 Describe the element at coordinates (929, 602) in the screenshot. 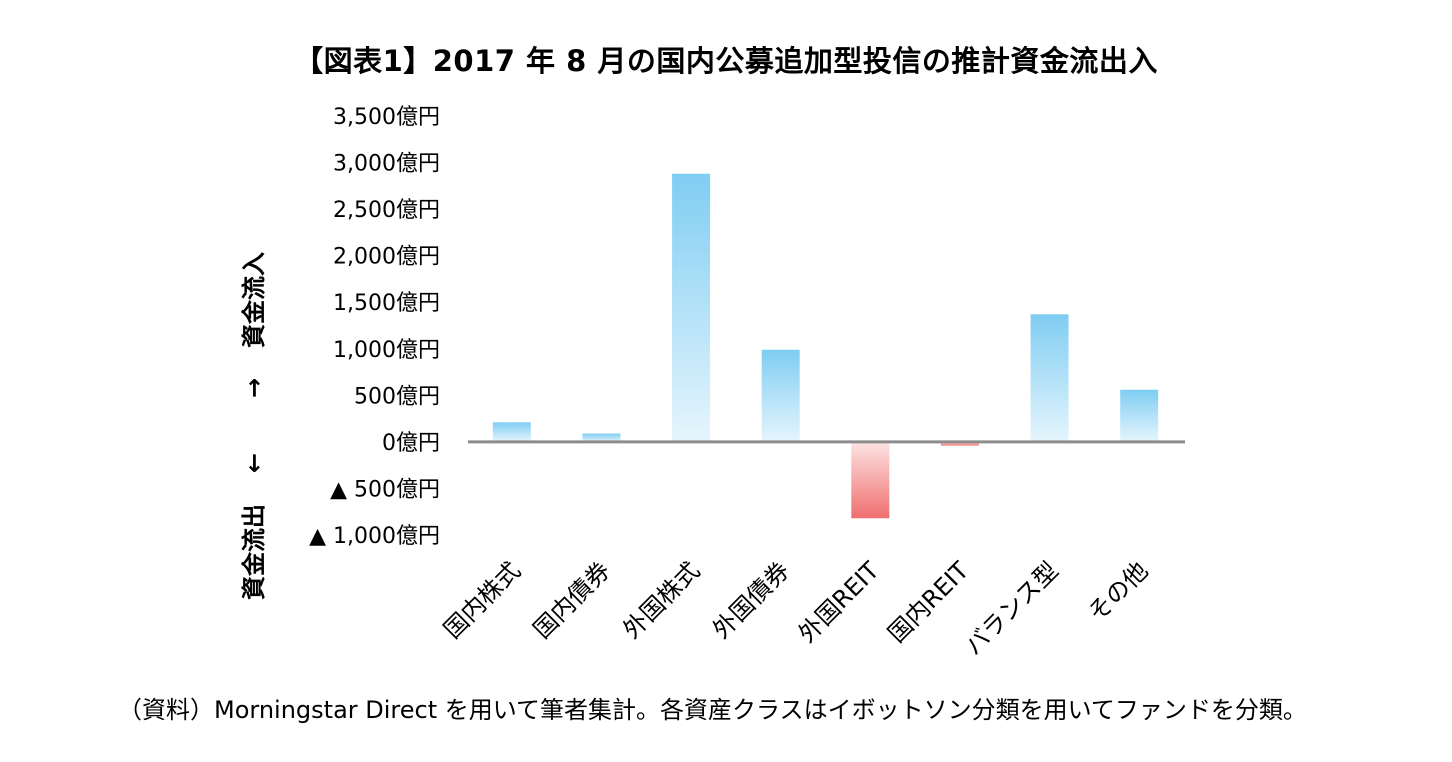

I see `x-tick-label: 国内REIT` at that location.